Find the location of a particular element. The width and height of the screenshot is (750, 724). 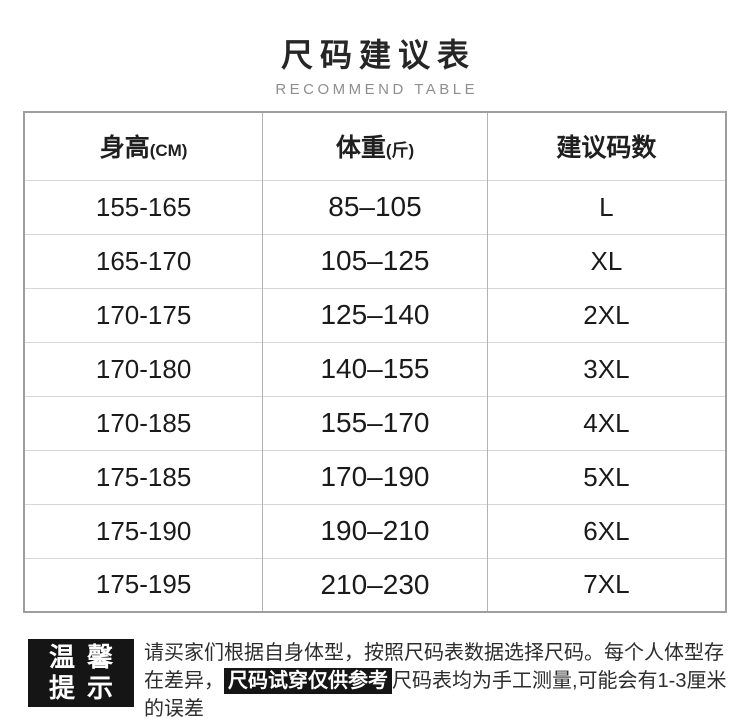

table-row: 175-190 190–210 6XL is located at coordinates (375, 530).